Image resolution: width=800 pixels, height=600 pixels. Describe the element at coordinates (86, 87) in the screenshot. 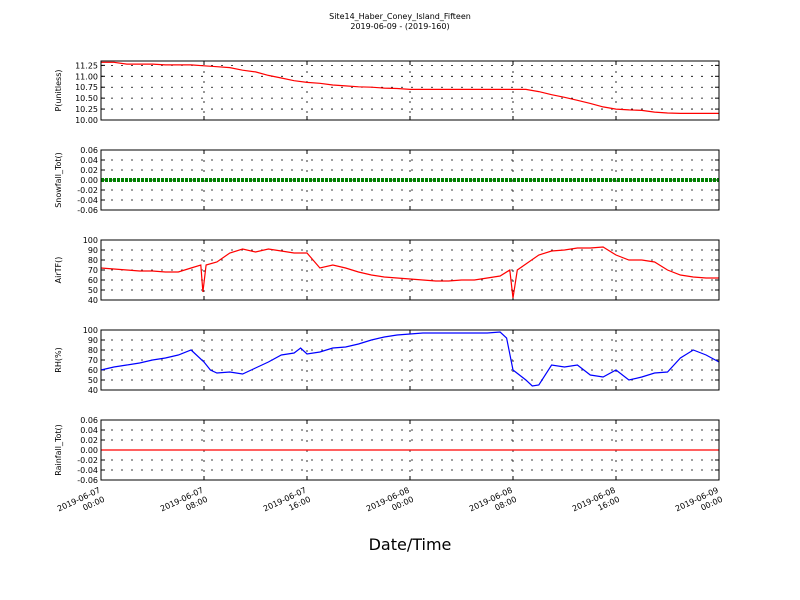

I see `y-tick-label: 10.75` at that location.